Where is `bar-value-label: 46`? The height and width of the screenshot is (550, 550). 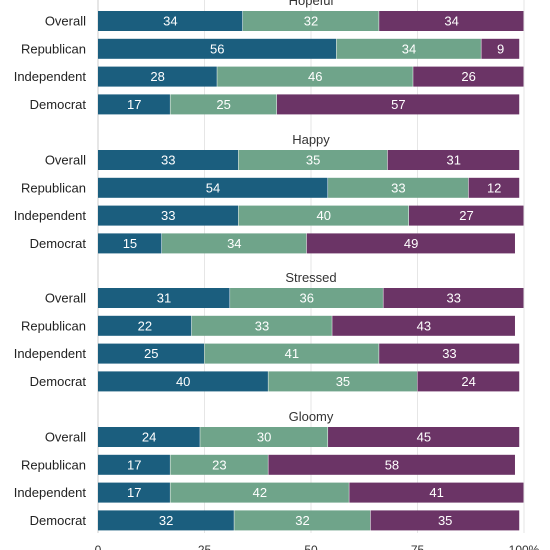
bar-value-label: 46 is located at coordinates (315, 76).